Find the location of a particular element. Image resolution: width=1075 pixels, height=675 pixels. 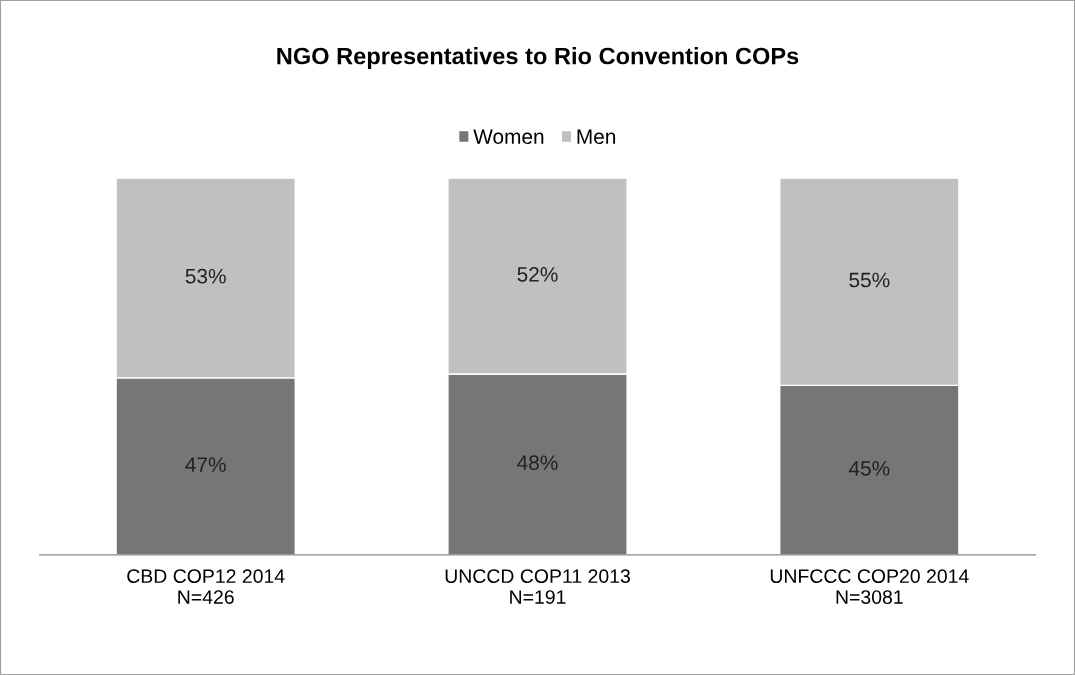

chart-title: NGO Representatives to Rio Convention COPs is located at coordinates (538, 58).